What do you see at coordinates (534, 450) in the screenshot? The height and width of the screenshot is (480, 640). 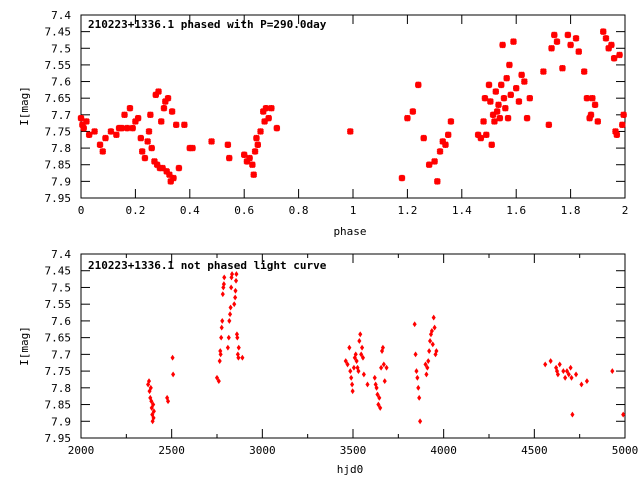 I see `x-tick-label: 4500` at bounding box center [534, 450].